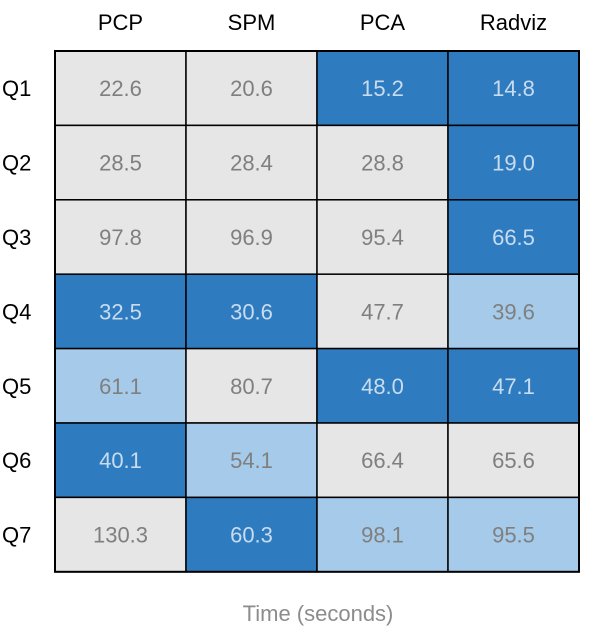 The image size is (592, 637). Describe the element at coordinates (383, 22) in the screenshot. I see `column-label-pca: PCA` at that location.